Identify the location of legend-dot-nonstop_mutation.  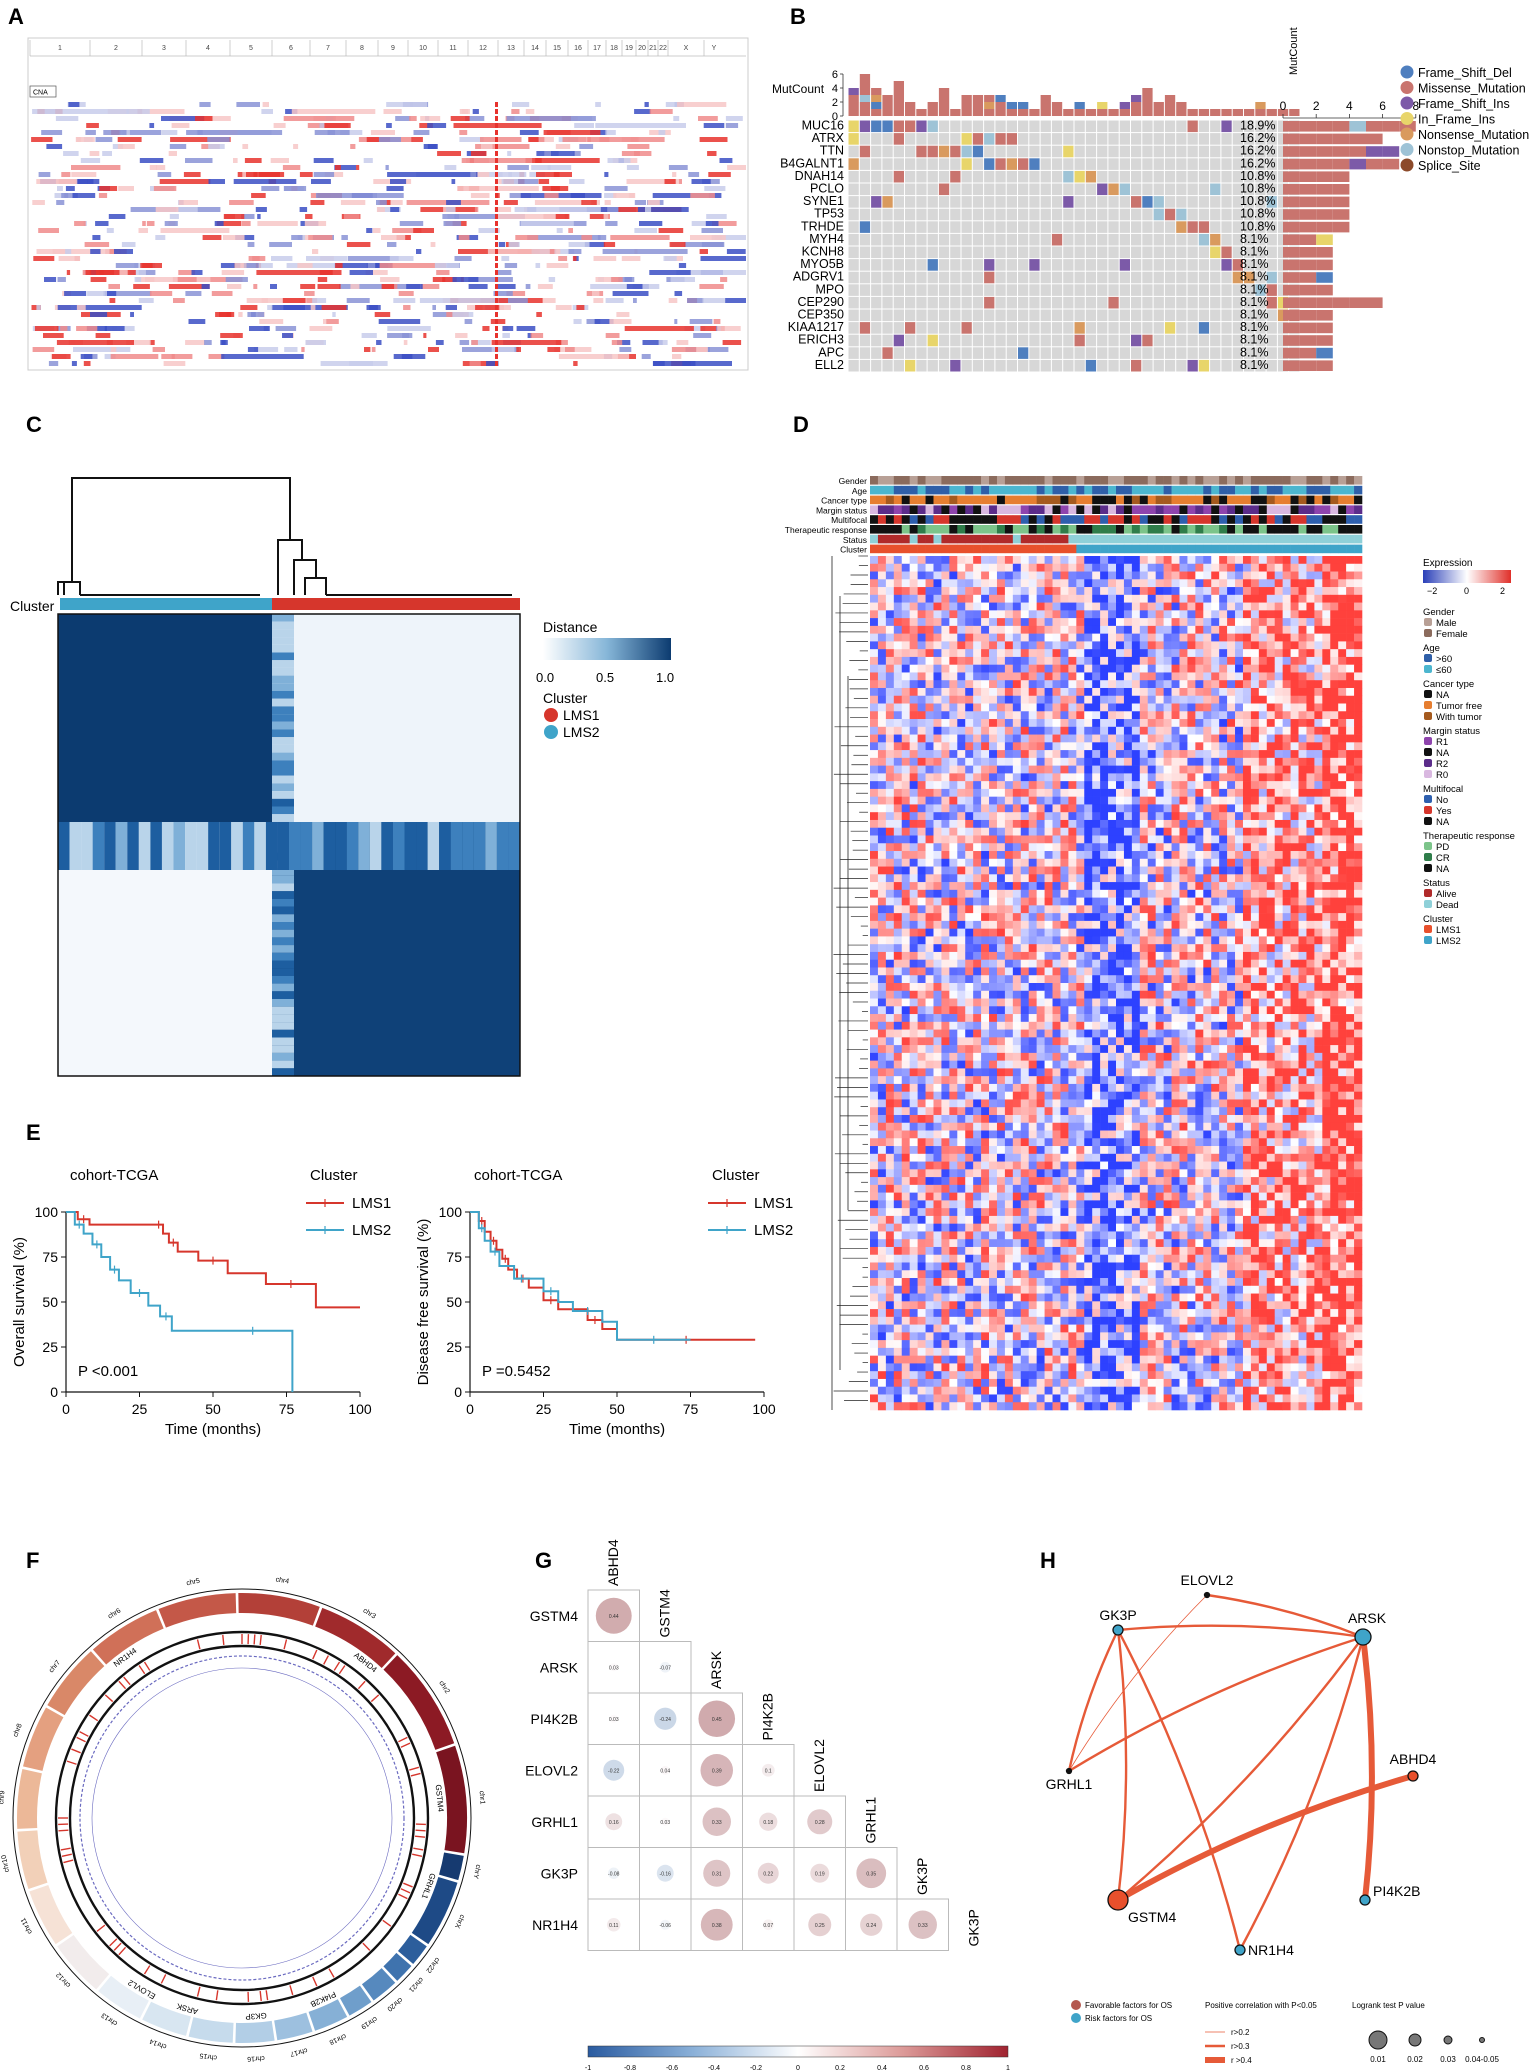
(1407, 149).